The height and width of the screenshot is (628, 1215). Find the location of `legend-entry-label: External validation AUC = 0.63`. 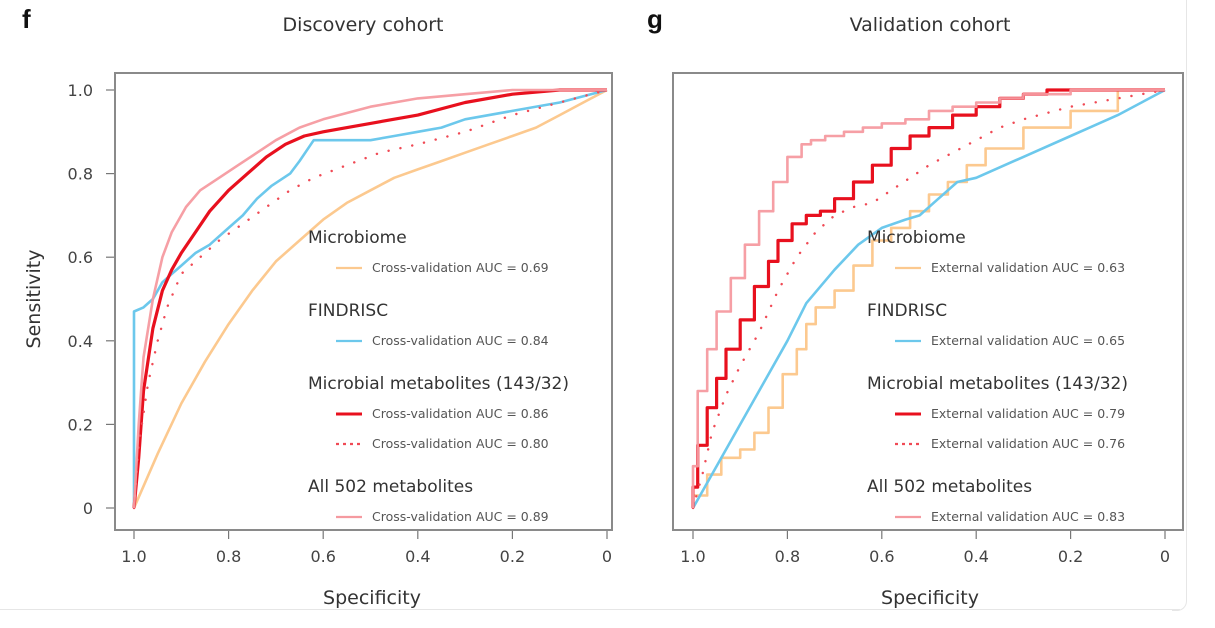

legend-entry-label: External validation AUC = 0.63 is located at coordinates (1028, 267).